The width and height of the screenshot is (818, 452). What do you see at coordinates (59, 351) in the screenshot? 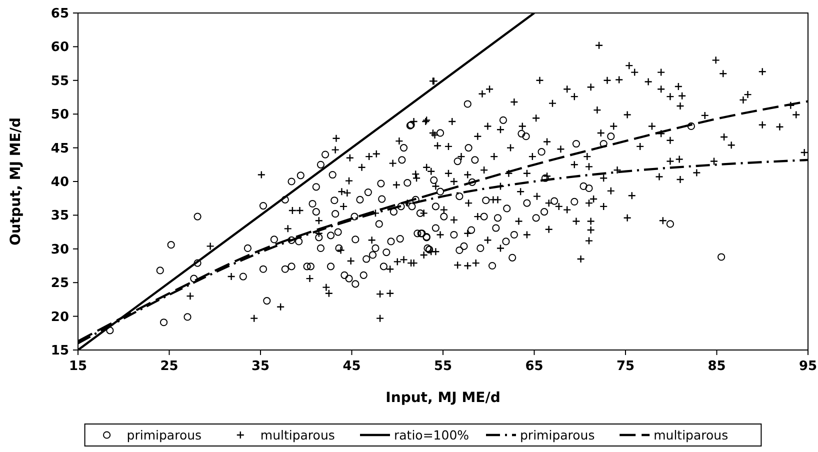
I see `y-tick-label: 15` at bounding box center [59, 351].